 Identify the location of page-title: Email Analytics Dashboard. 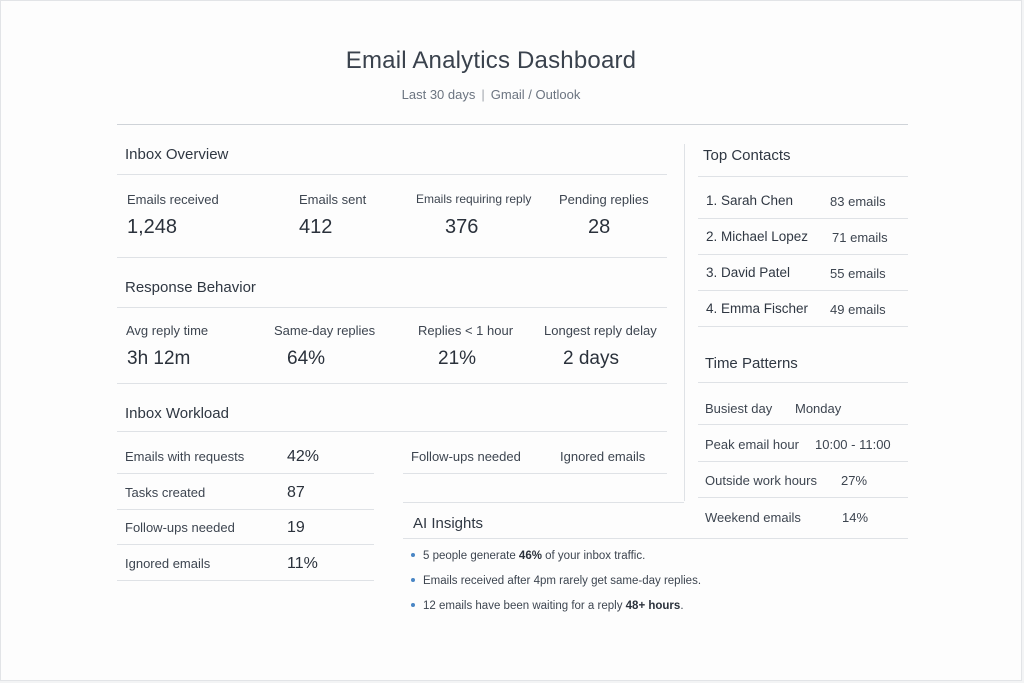
(491, 60).